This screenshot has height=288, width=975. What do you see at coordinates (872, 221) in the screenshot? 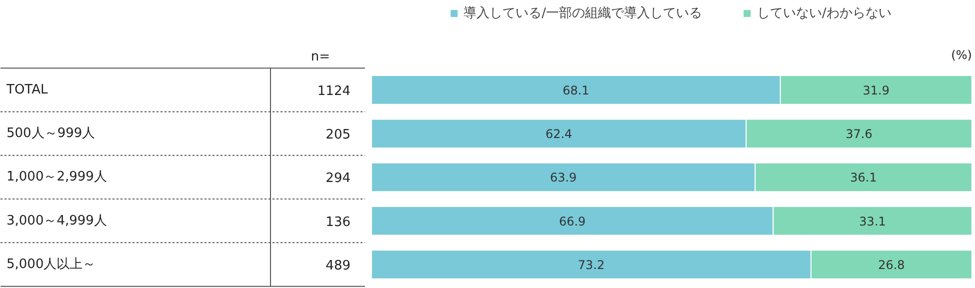
I see `data-label: 33.1` at bounding box center [872, 221].